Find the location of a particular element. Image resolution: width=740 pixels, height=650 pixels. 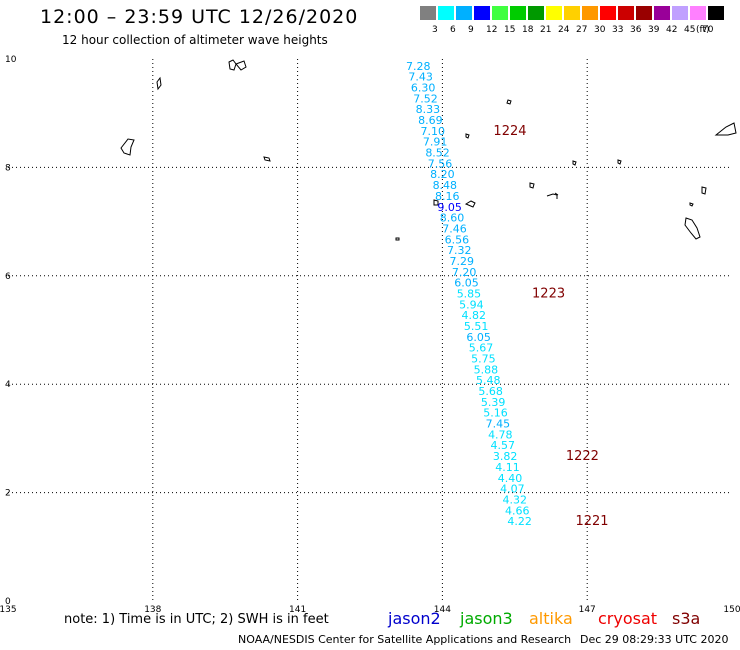

swh-value: 5.68 is located at coordinates (490, 391).